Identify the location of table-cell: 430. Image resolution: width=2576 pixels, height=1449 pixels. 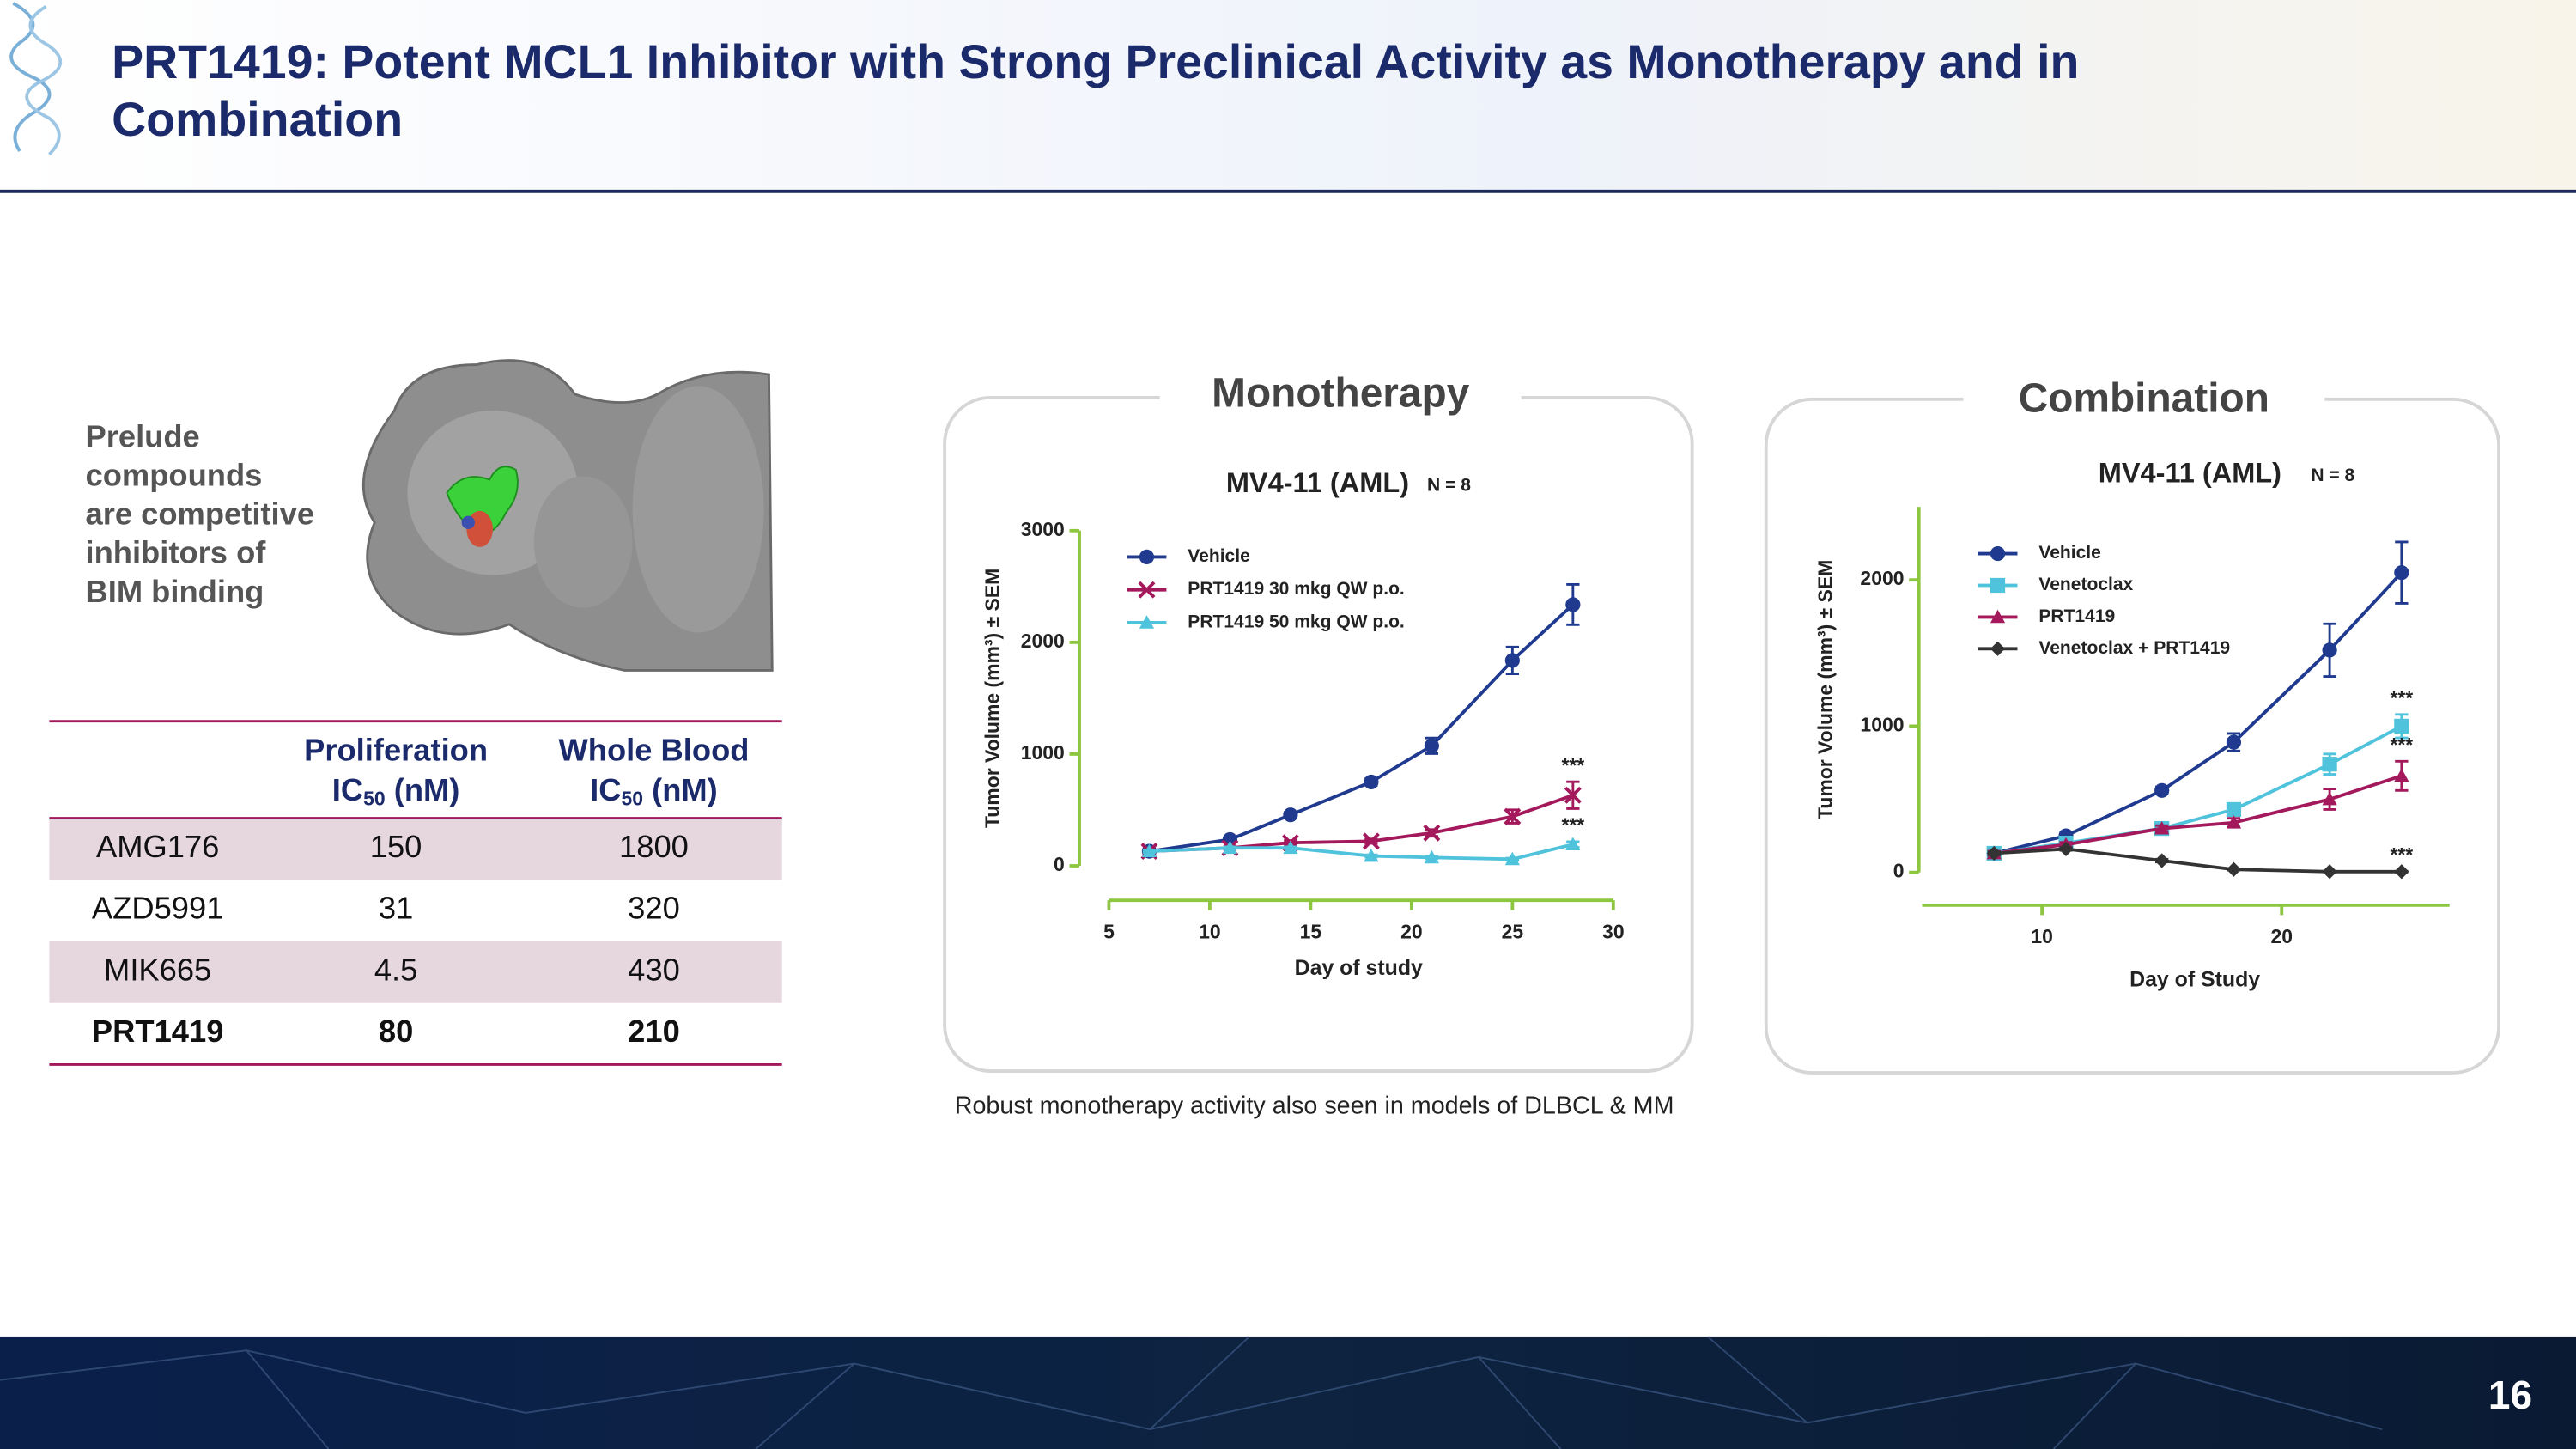
(654, 969).